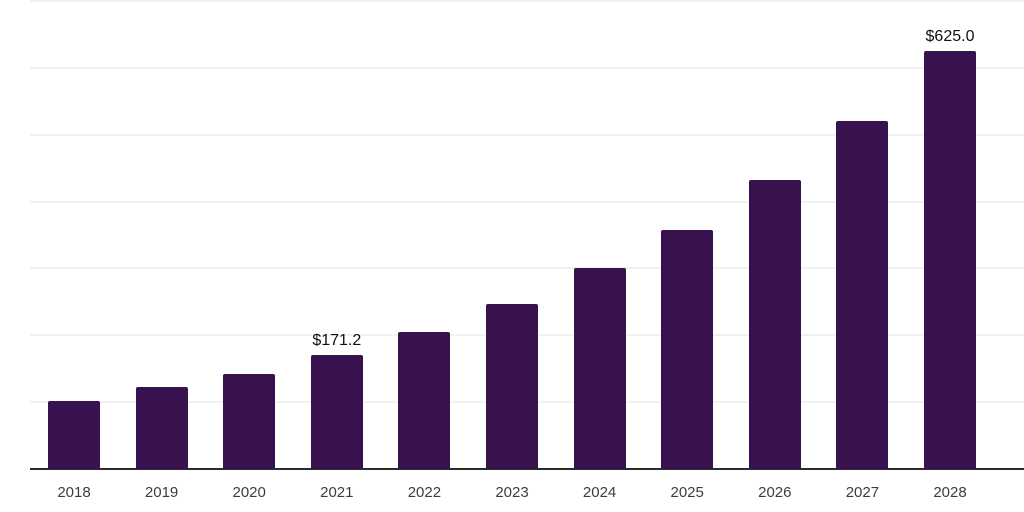  I want to click on bar-2022, so click(424, 400).